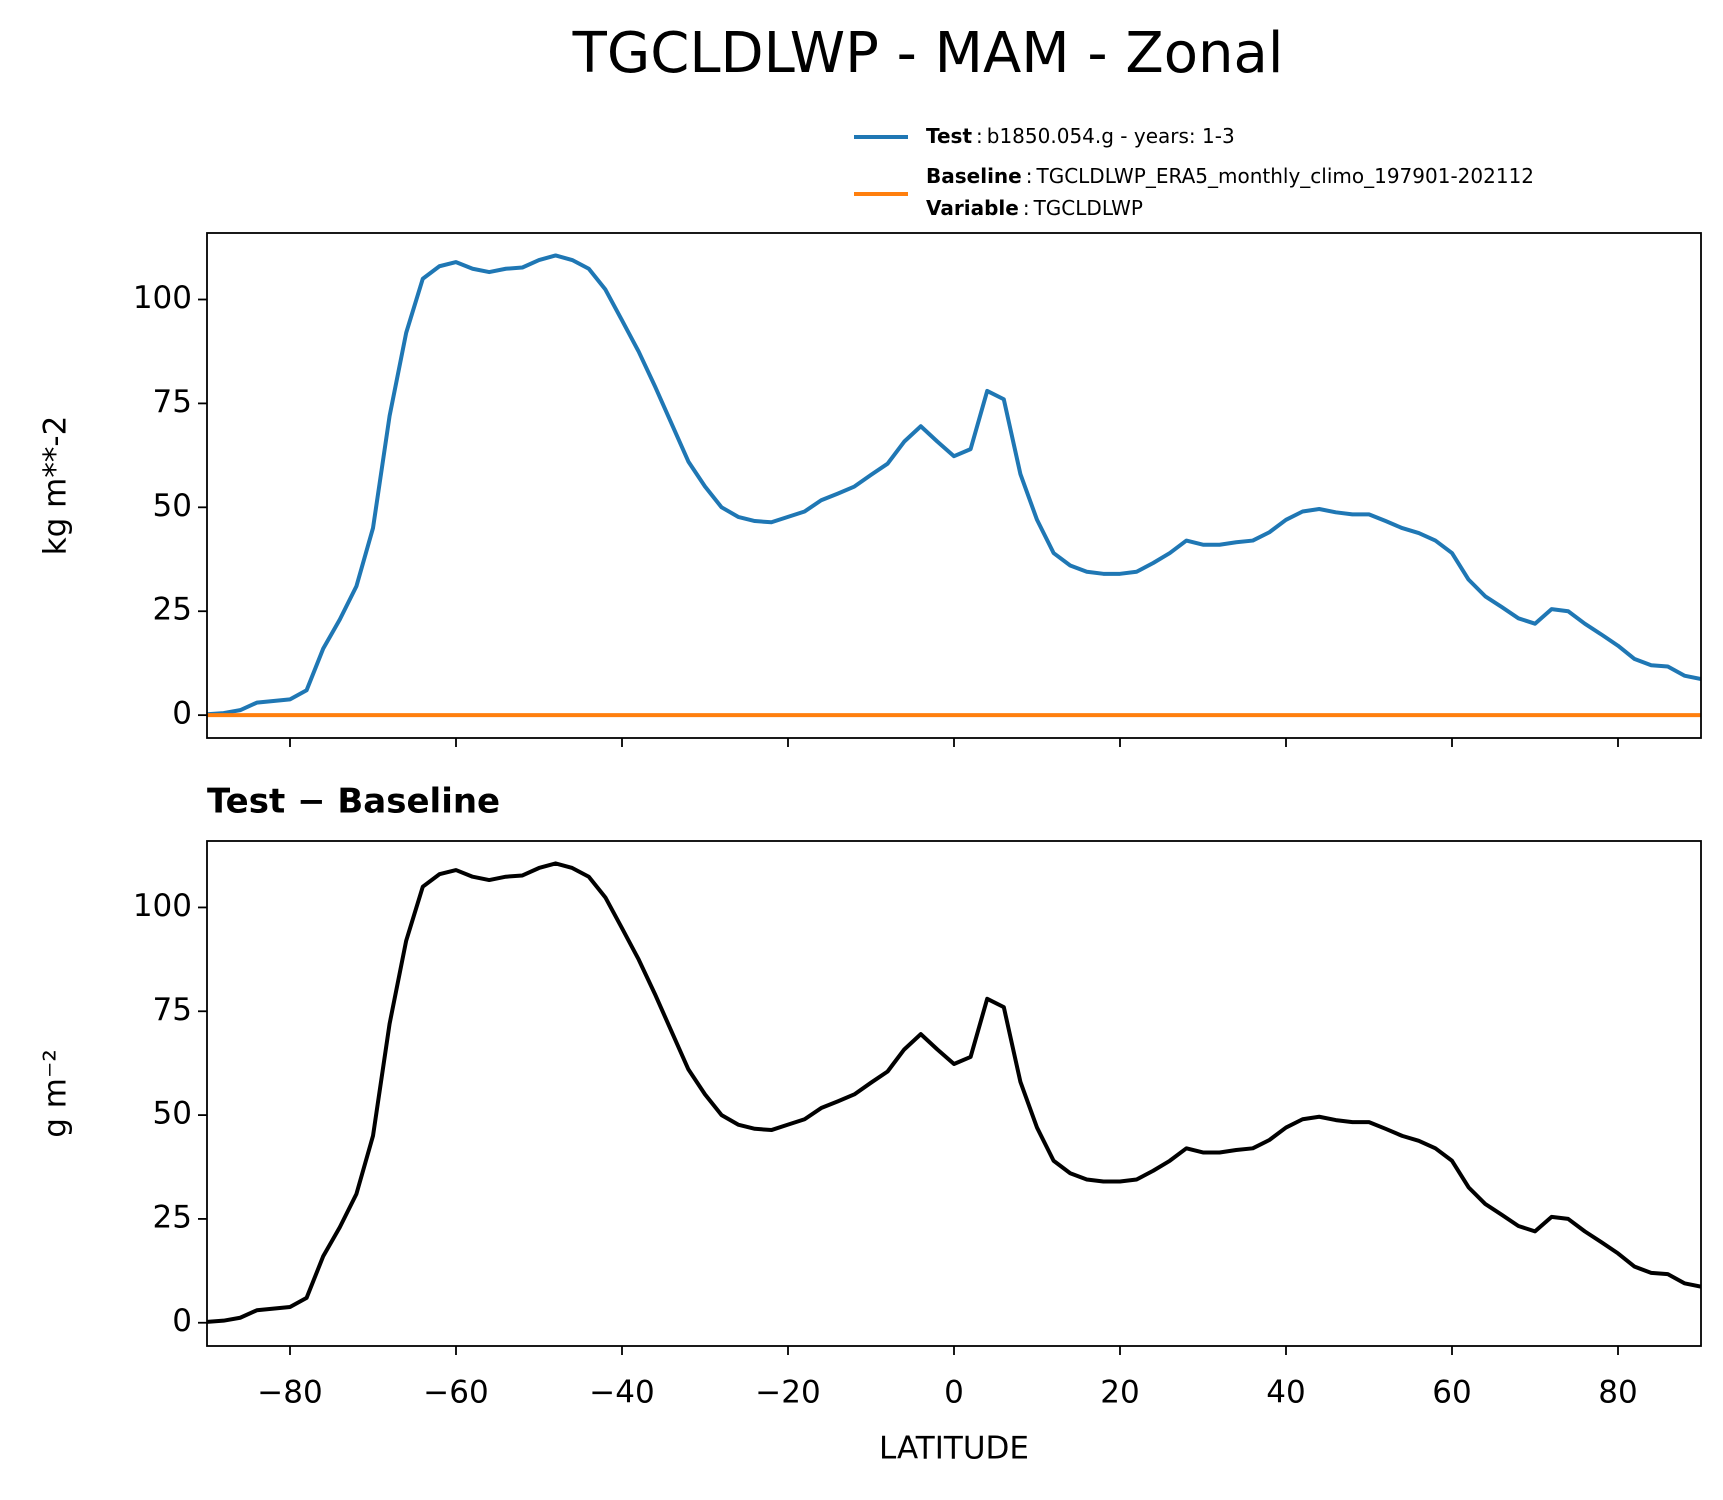  Describe the element at coordinates (1111, 136) in the screenshot. I see `legend-description: b1850.054.g - years: 1-3` at that location.